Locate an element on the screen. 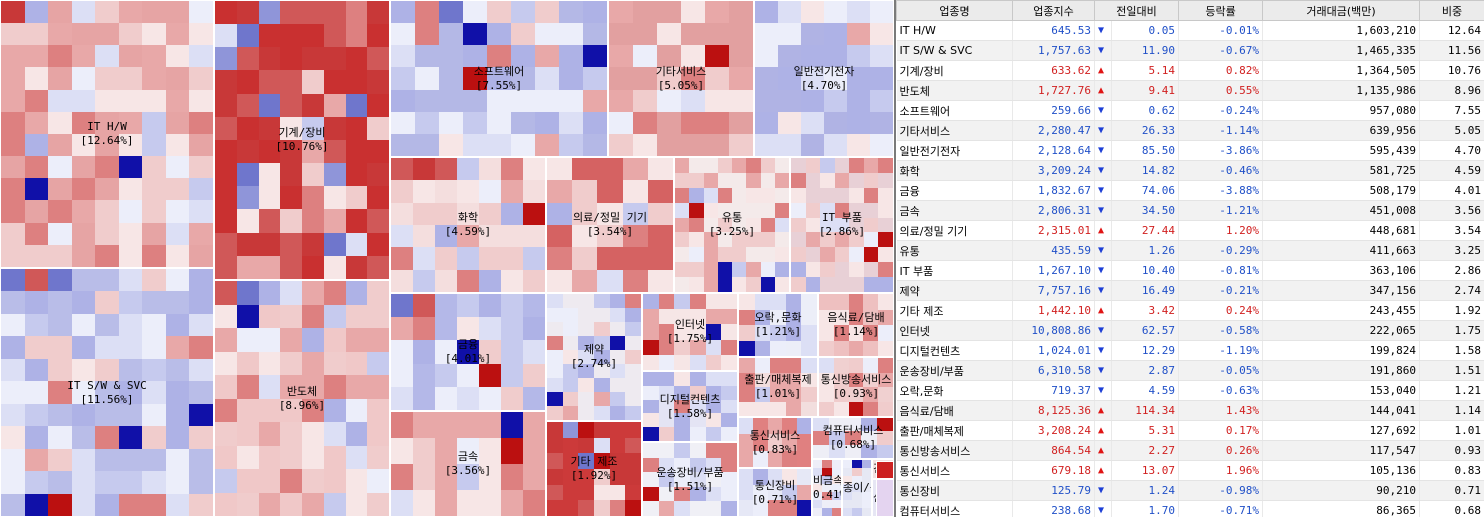 Image resolution: width=1484 pixels, height=517 pixels. sector-rate: -0.63% is located at coordinates (1221, 390).